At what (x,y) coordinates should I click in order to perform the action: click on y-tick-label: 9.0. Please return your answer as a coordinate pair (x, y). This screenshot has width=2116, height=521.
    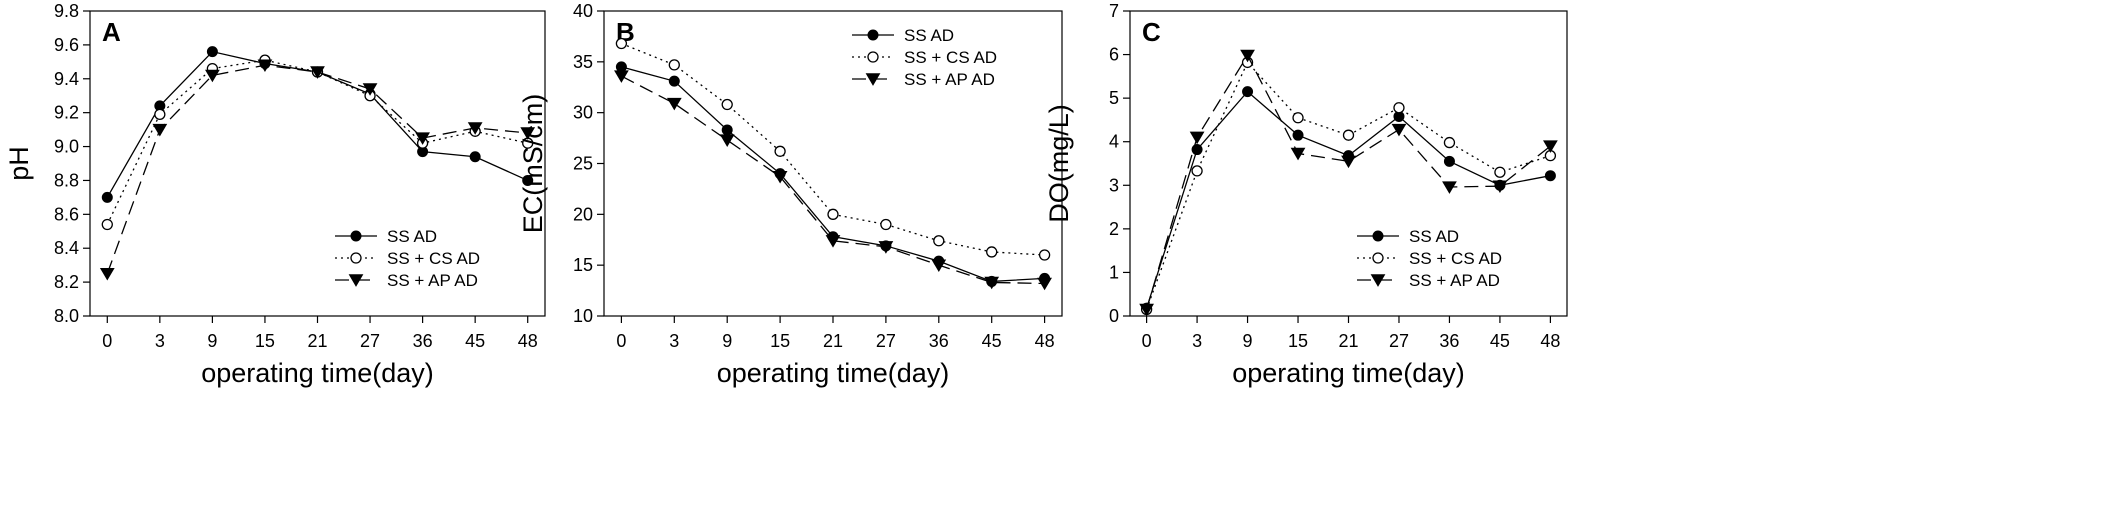
    Looking at the image, I should click on (66, 147).